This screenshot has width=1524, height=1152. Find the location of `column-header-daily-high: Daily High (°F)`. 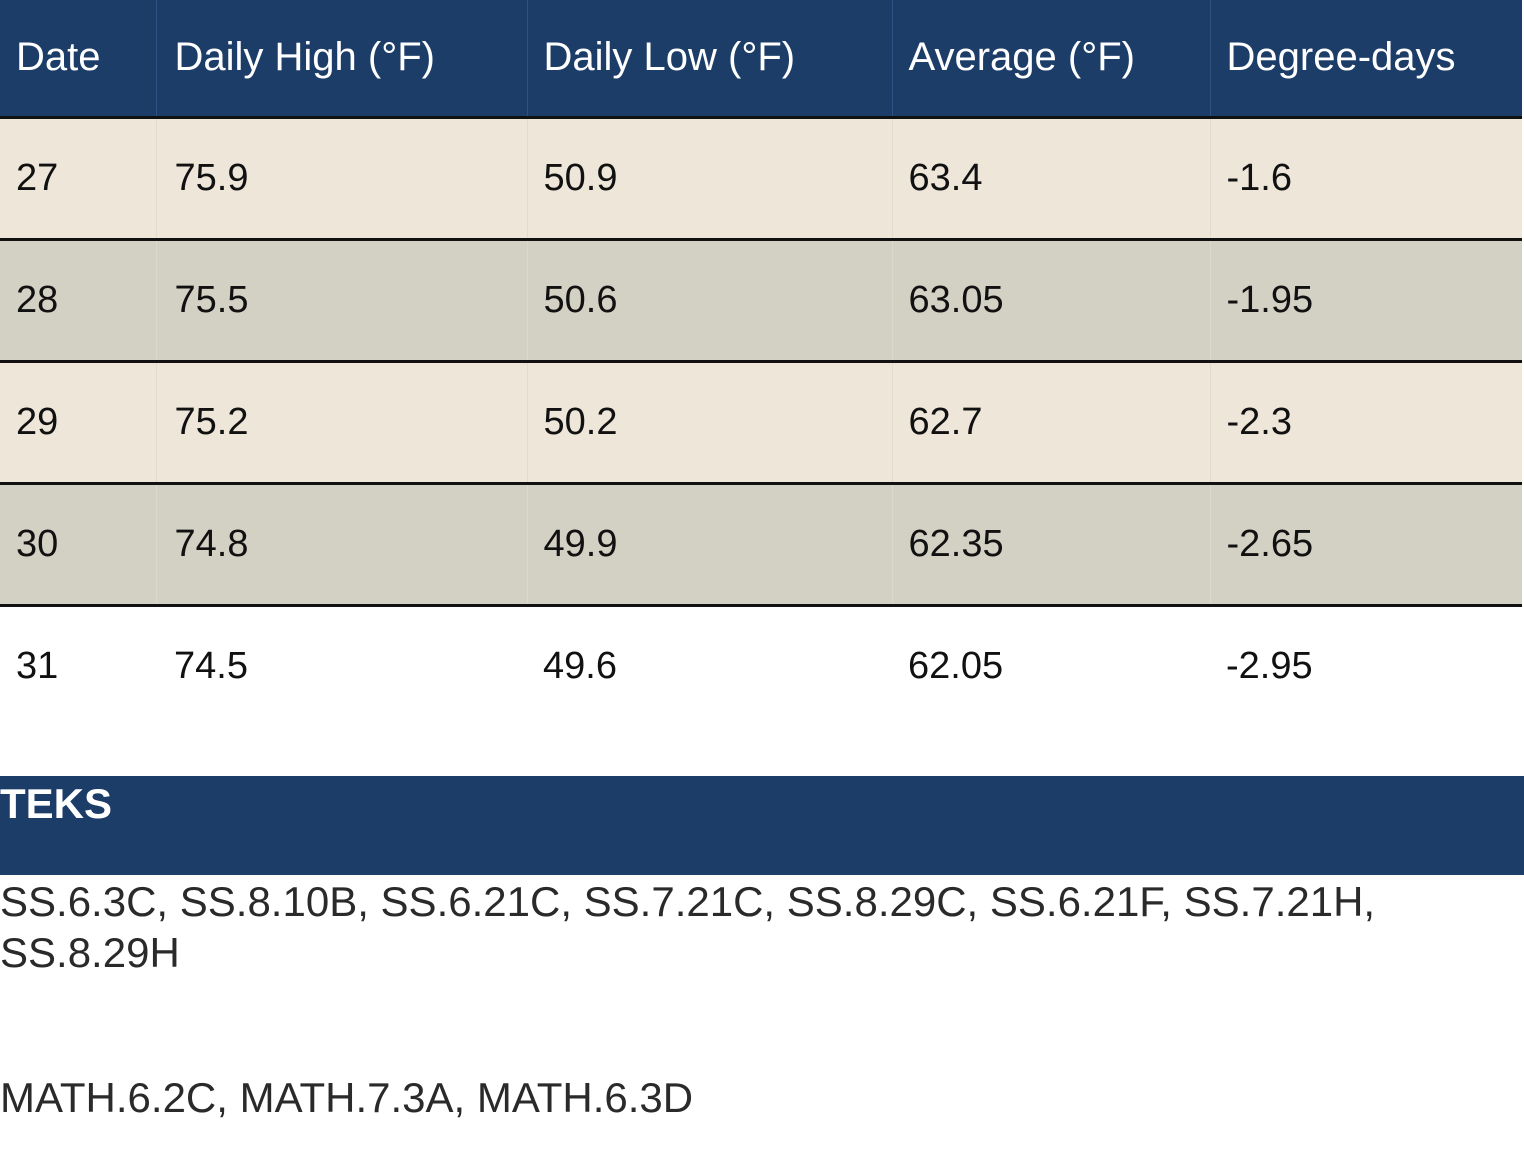

column-header-daily-high: Daily High (°F) is located at coordinates (342, 59).